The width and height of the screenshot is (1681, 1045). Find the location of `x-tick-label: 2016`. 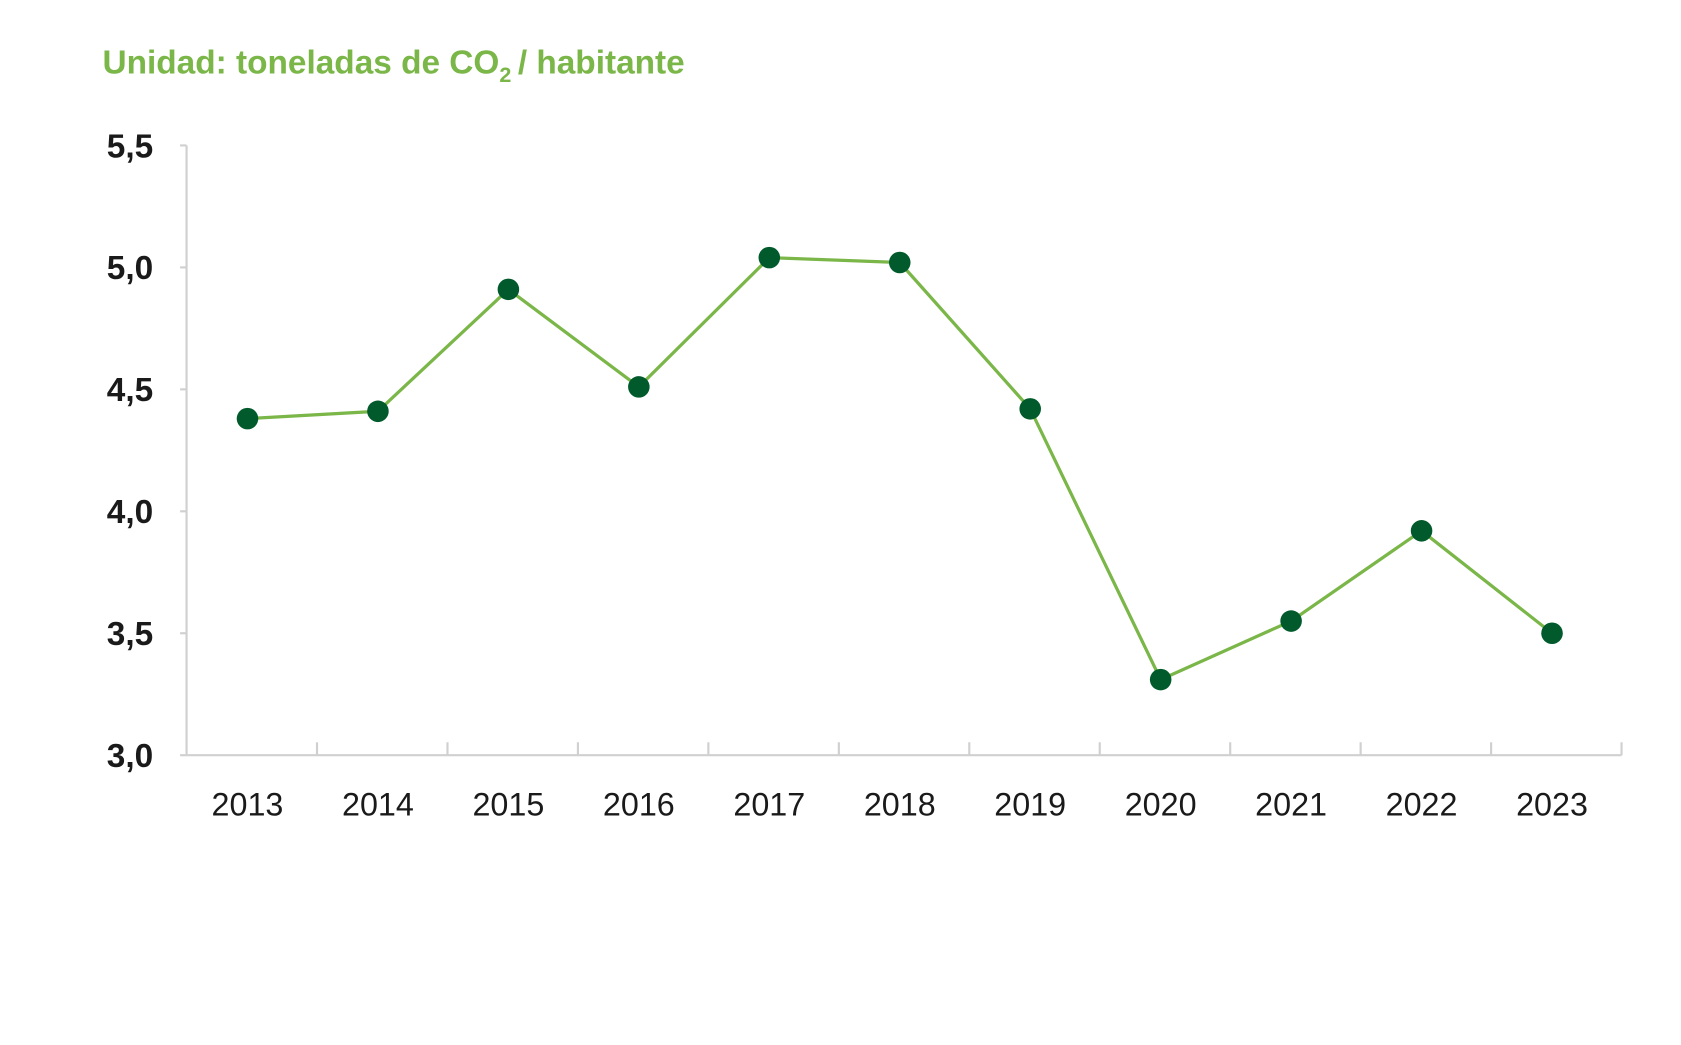

x-tick-label: 2016 is located at coordinates (639, 805).